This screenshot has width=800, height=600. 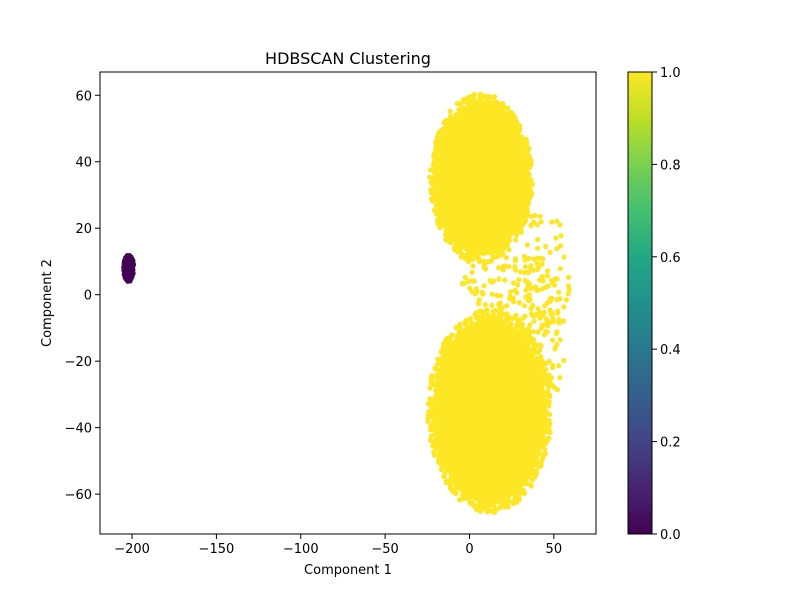 What do you see at coordinates (132, 549) in the screenshot?
I see `x-tick-label: −200` at bounding box center [132, 549].